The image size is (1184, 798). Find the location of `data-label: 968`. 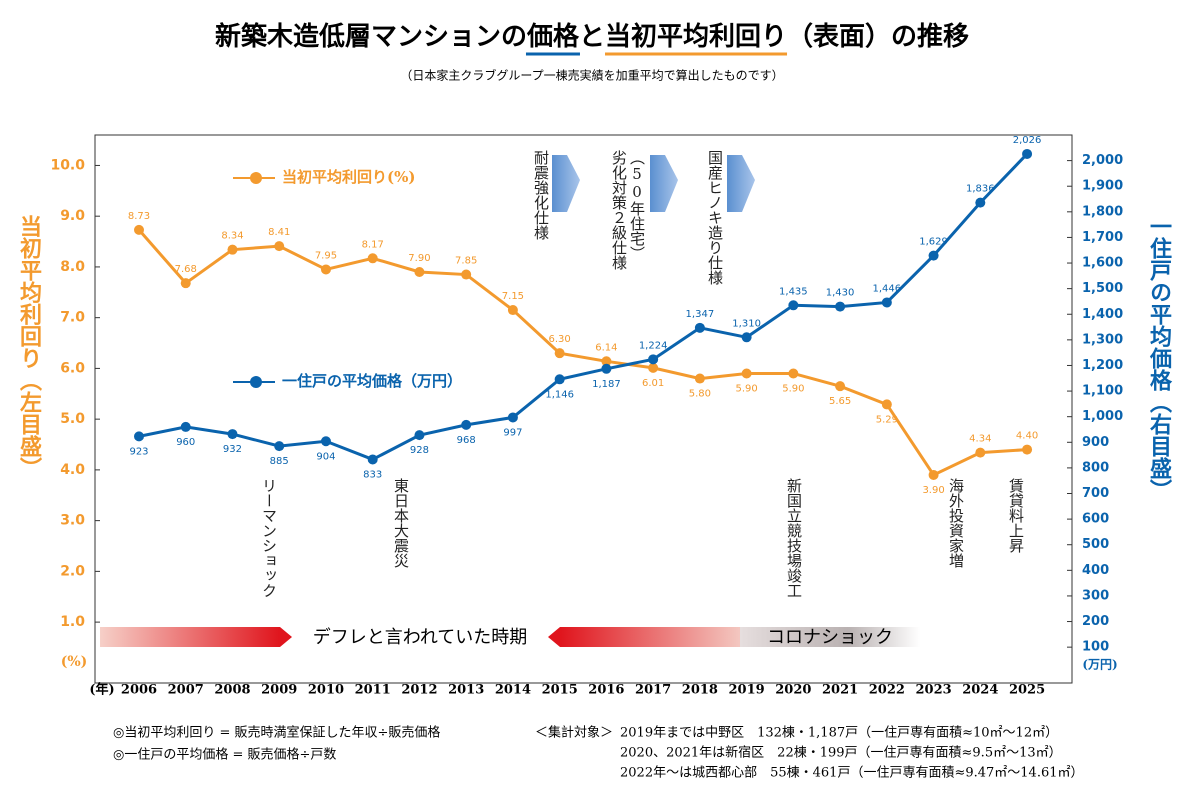

data-label: 968 is located at coordinates (466, 440).